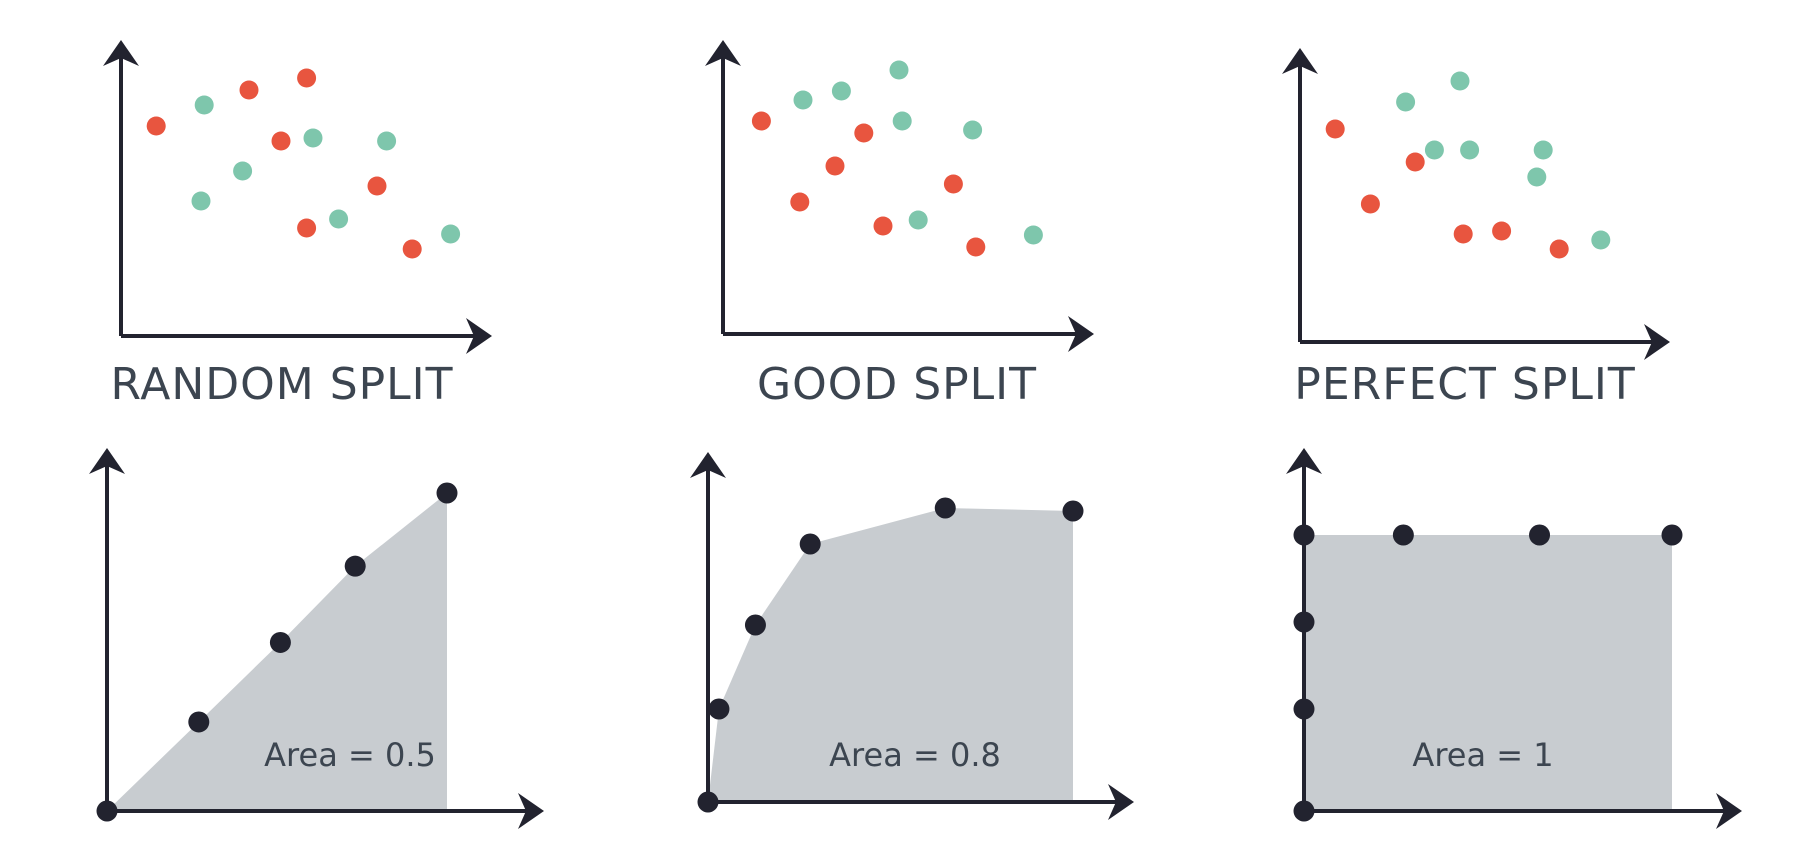 This screenshot has width=1794, height=854. Describe the element at coordinates (1464, 384) in the screenshot. I see `perfect-split-label: PERFECT SPLIT` at that location.